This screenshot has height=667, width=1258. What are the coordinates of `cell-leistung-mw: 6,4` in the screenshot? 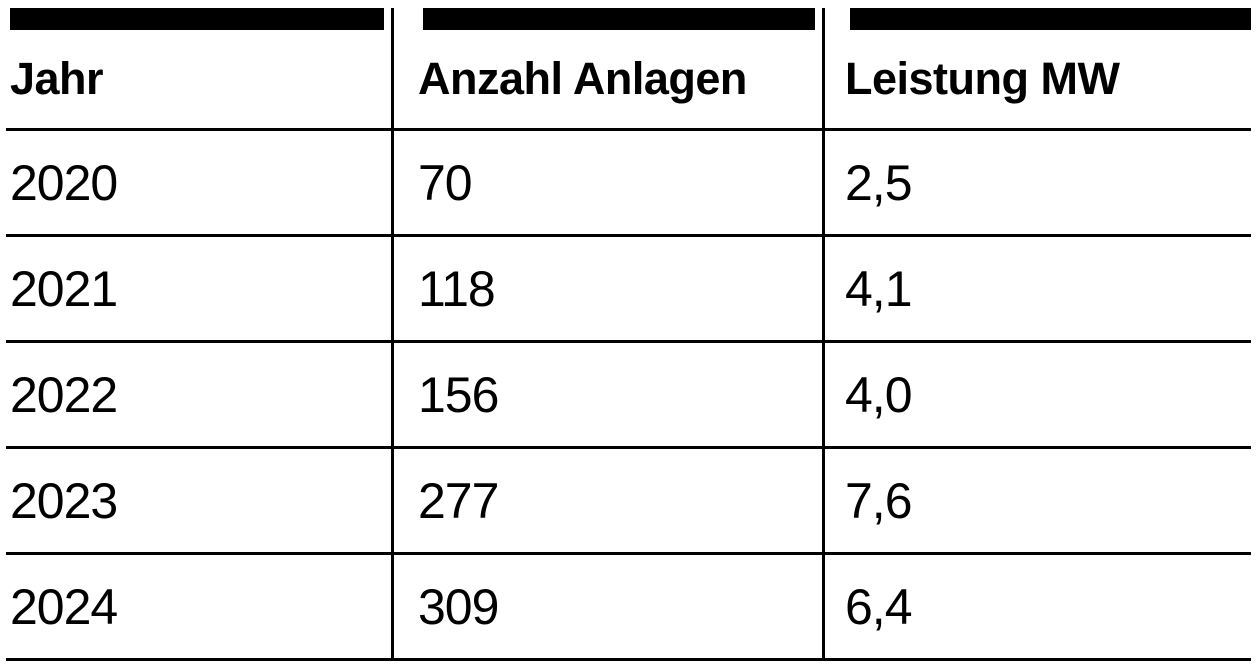 It's located at (1036, 606).